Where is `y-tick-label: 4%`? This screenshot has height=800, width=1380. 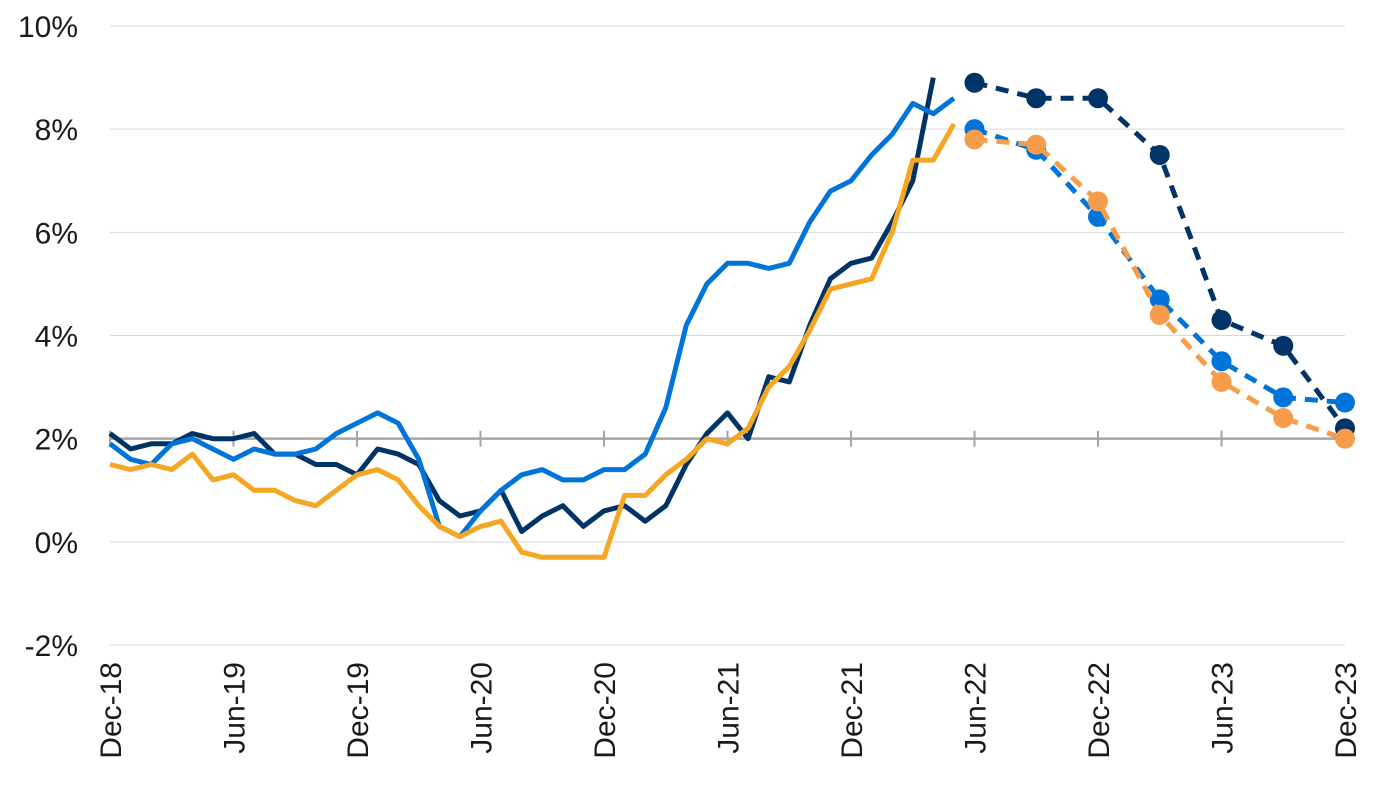
y-tick-label: 4% is located at coordinates (56, 337).